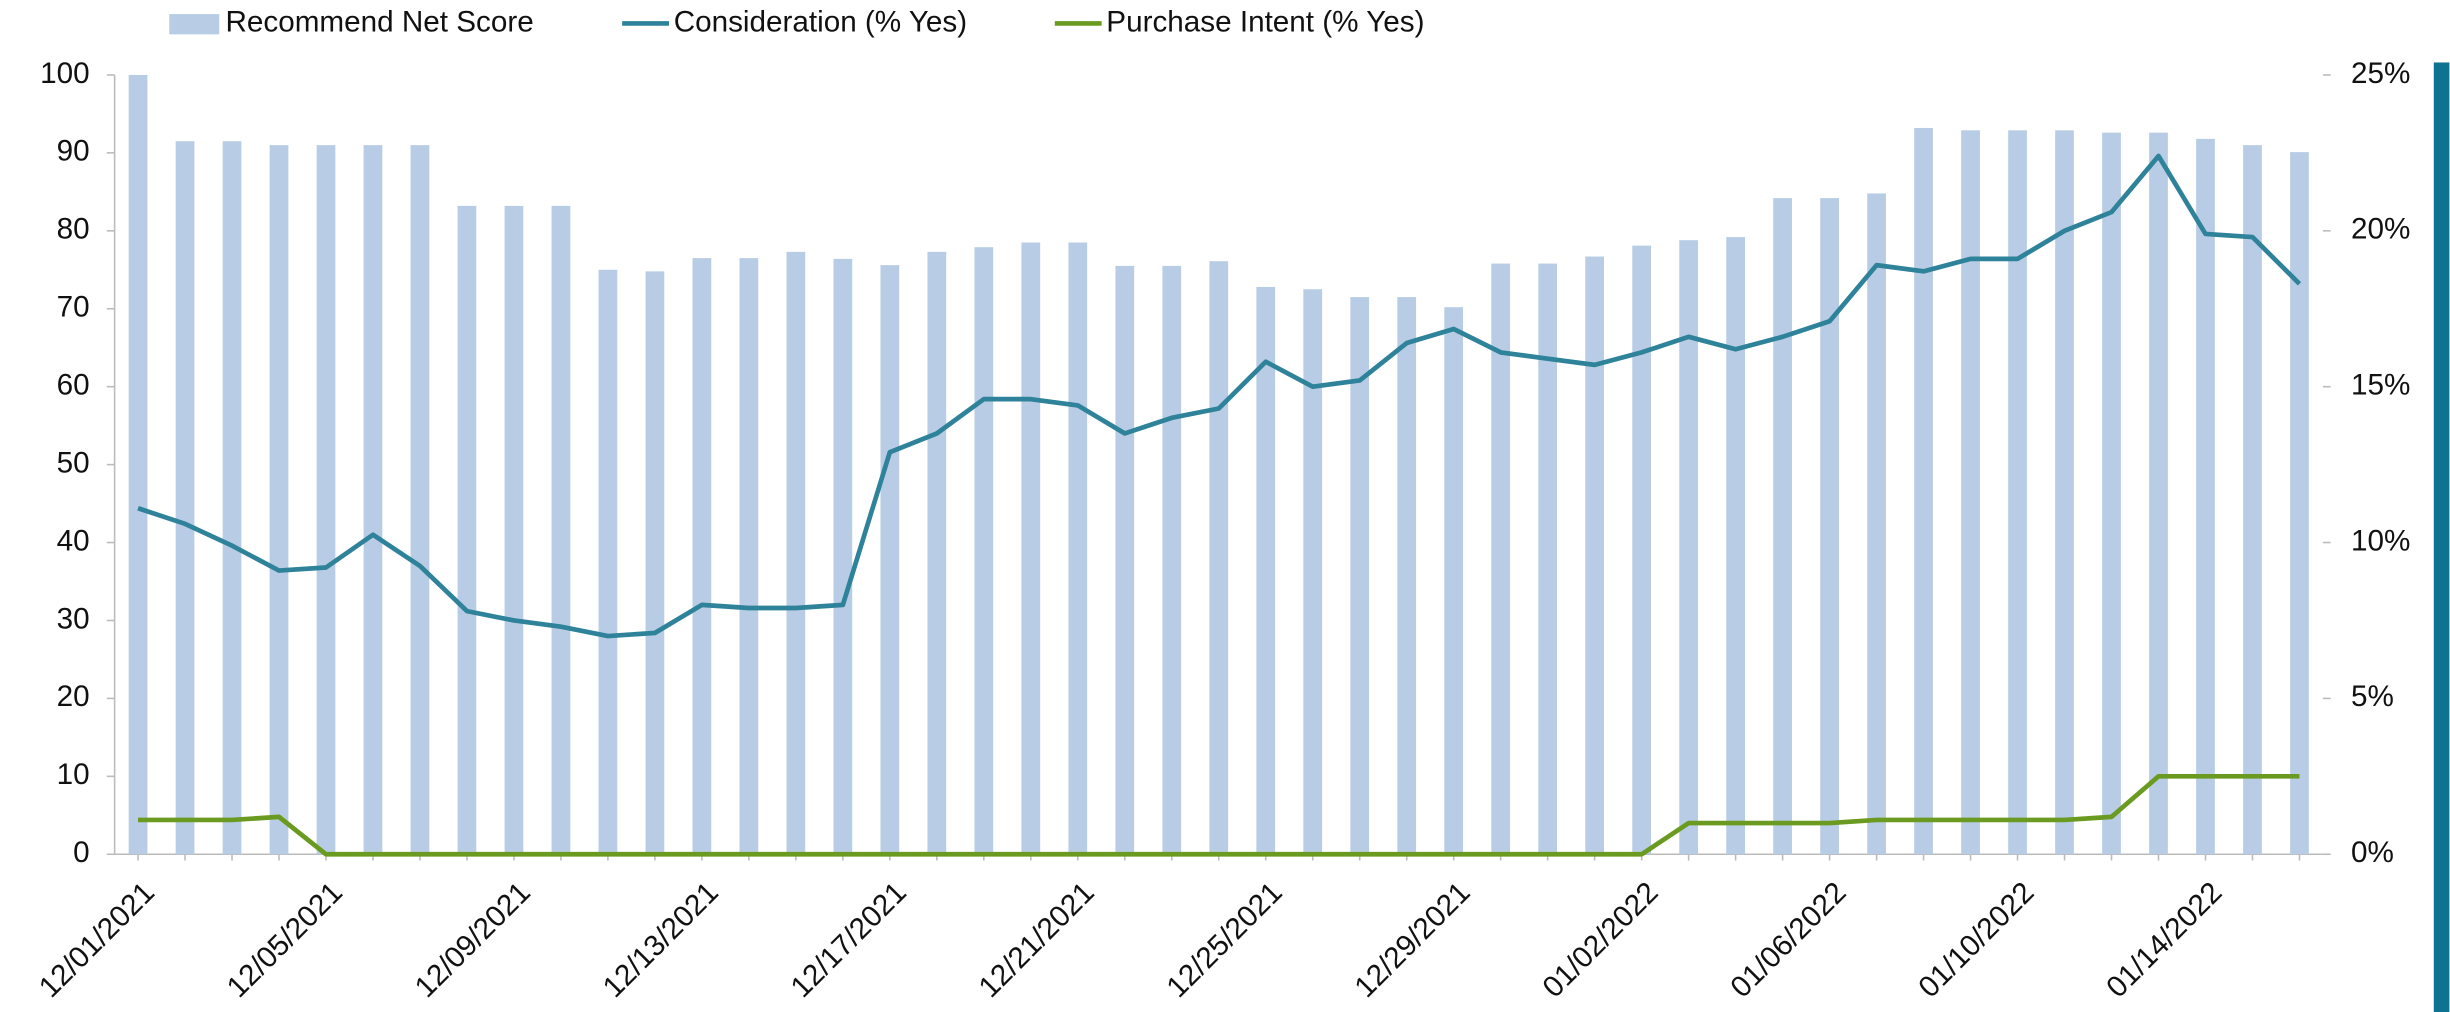  I want to click on y-tick-label: 50, so click(73, 462).